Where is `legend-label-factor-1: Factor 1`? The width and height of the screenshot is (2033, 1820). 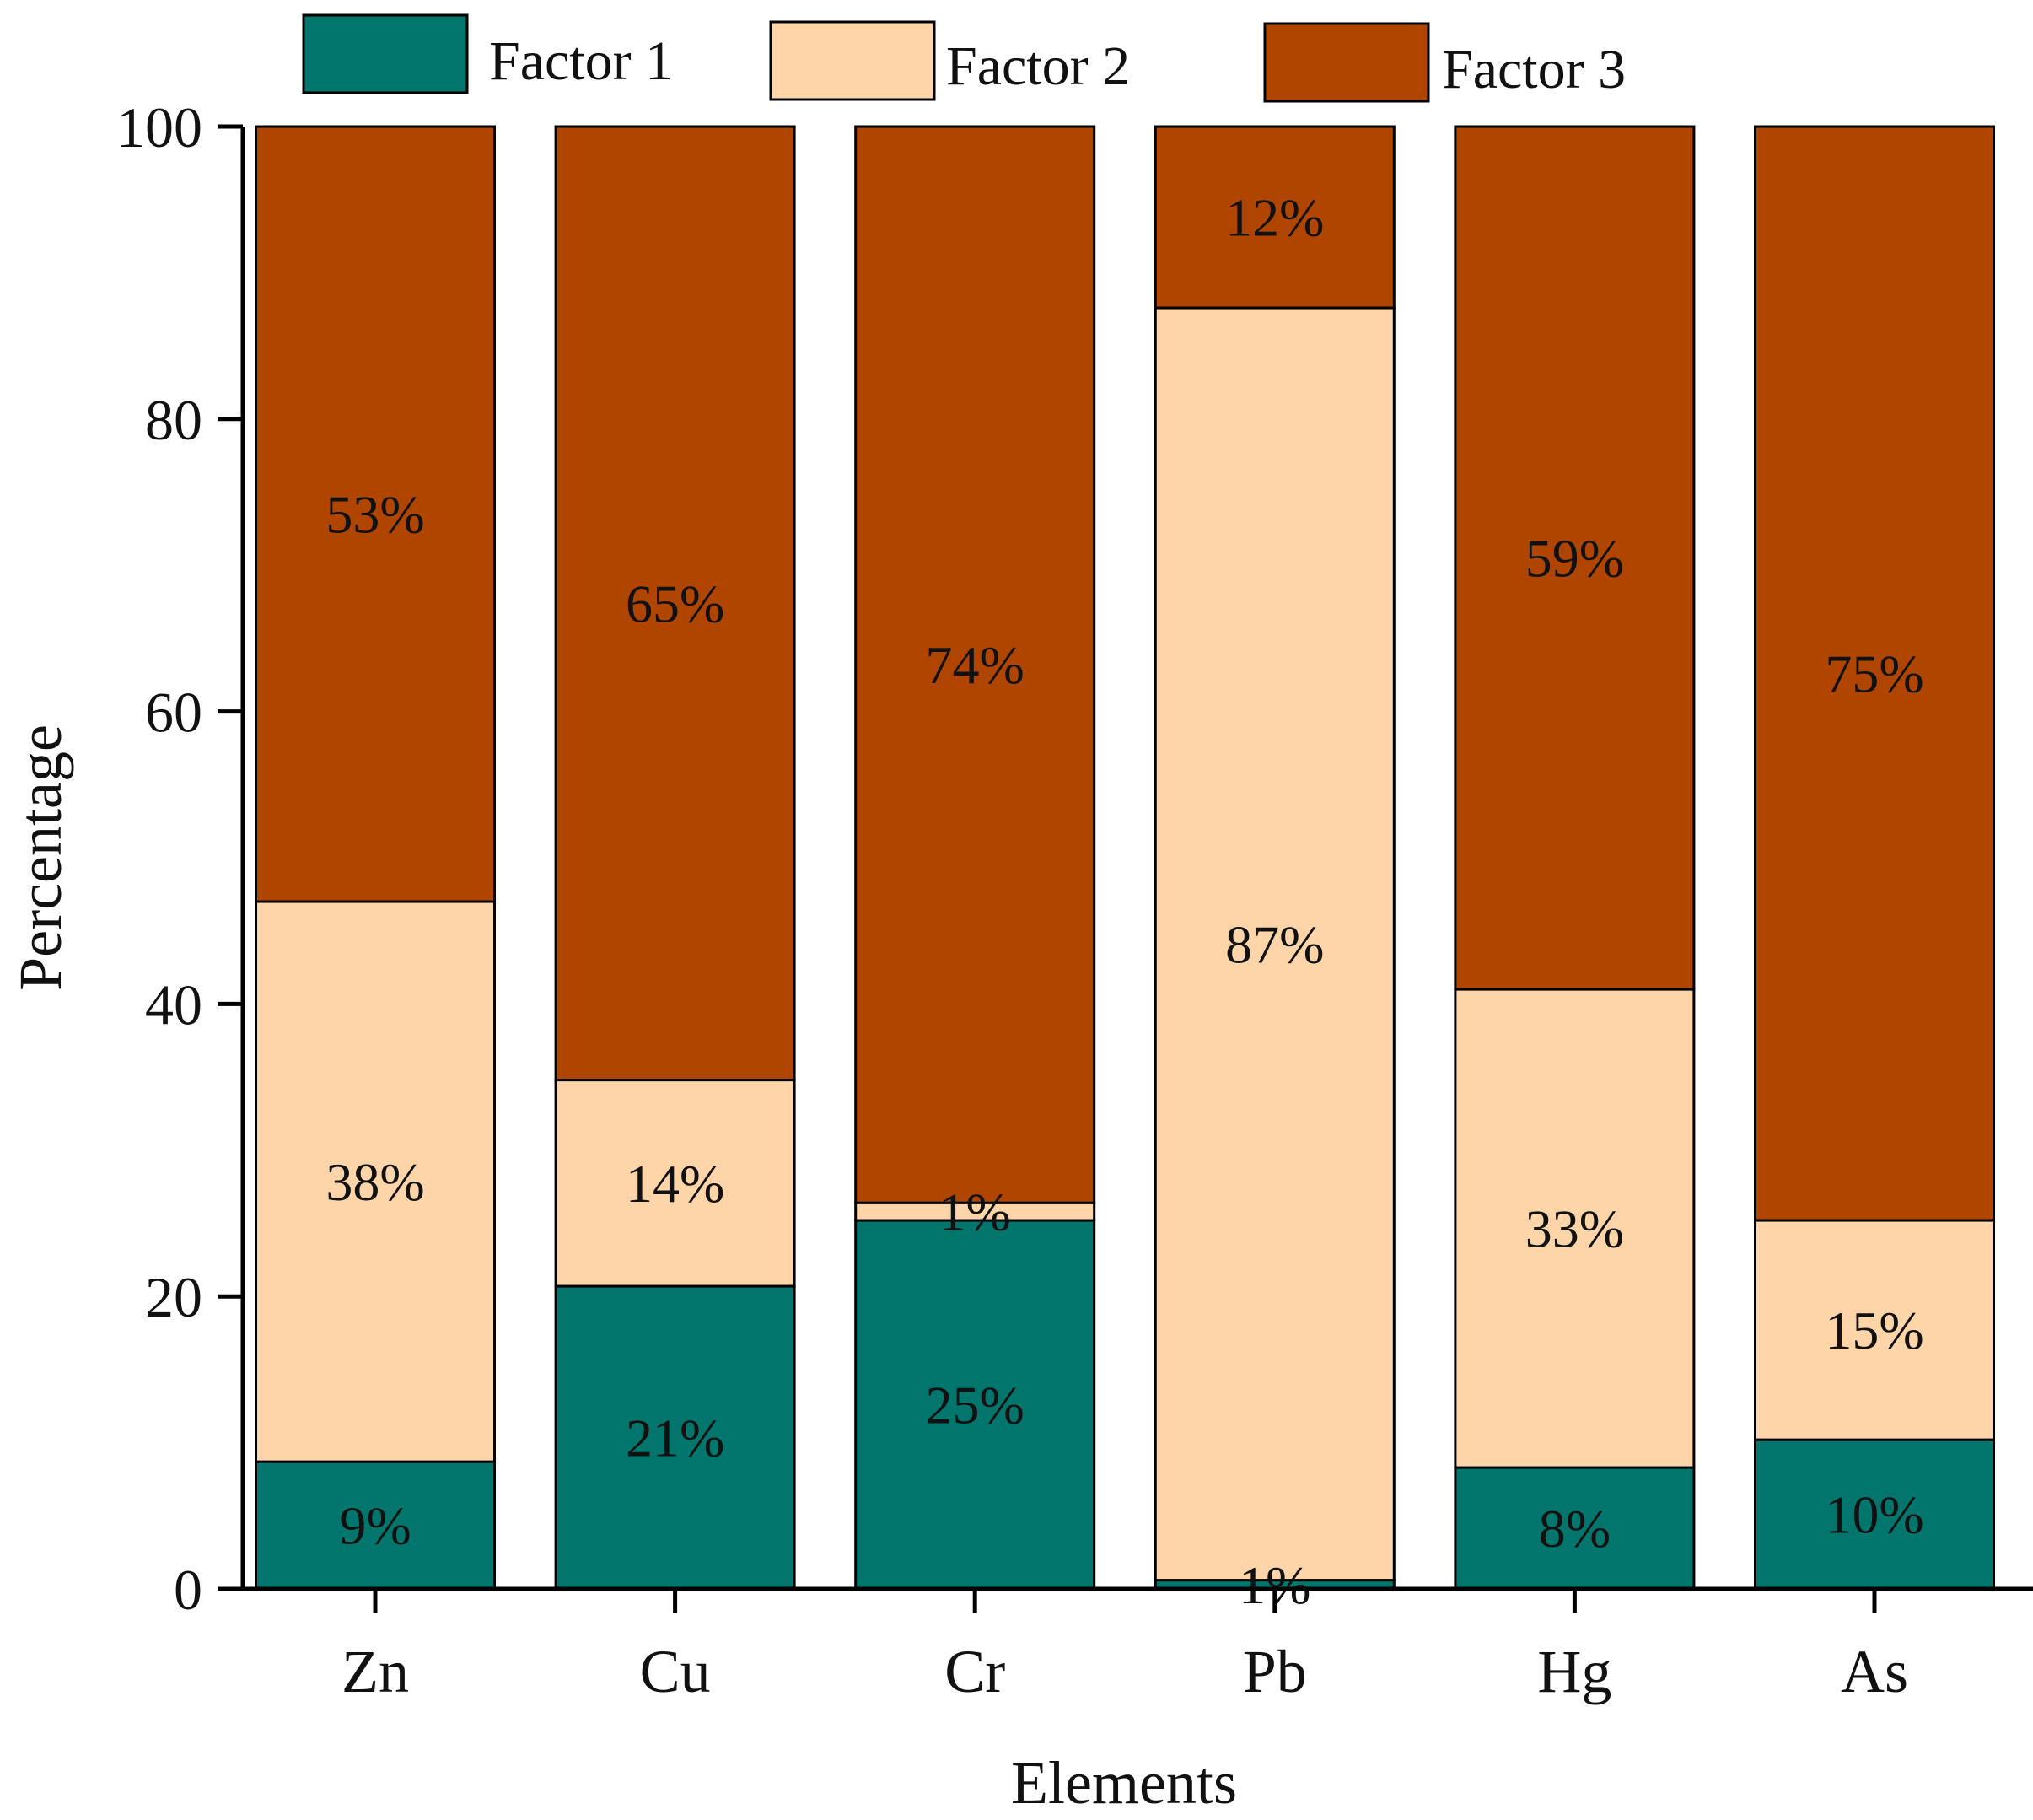
legend-label-factor-1: Factor 1 is located at coordinates (581, 61).